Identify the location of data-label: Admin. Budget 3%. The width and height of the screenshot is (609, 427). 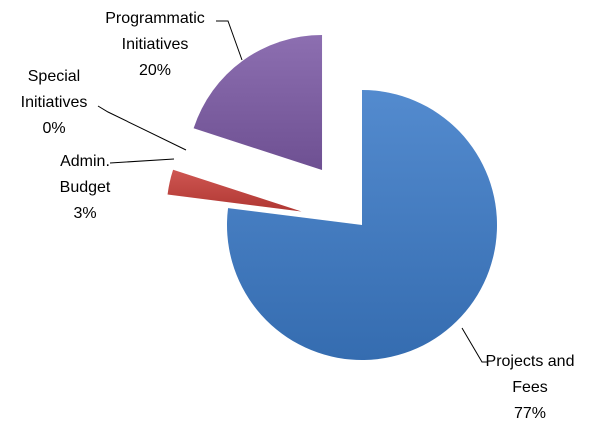
(85, 188).